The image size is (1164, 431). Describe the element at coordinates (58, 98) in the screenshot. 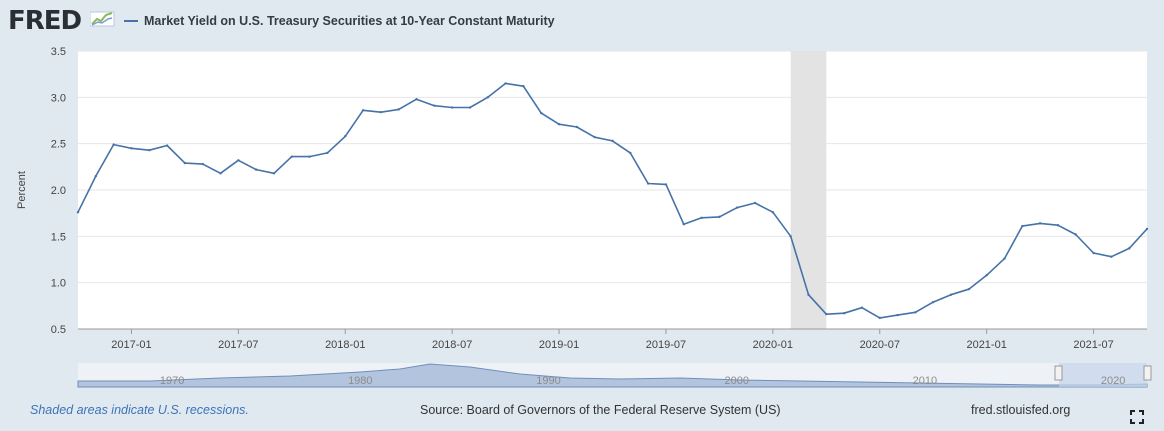

I see `y-tick-label: 3.0` at that location.